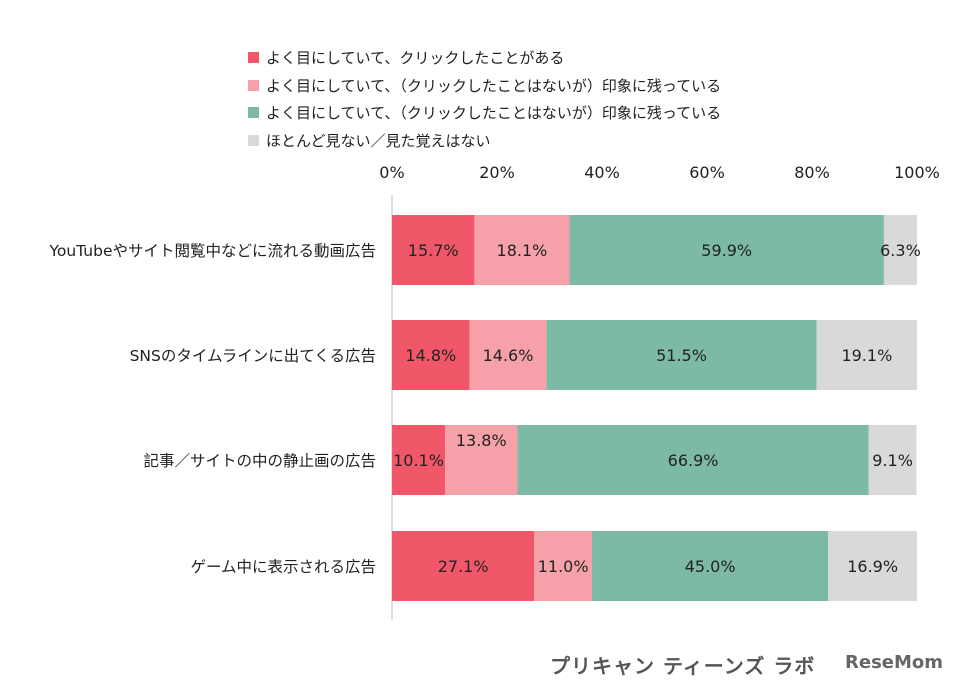  I want to click on data-label: 18.1%, so click(522, 250).